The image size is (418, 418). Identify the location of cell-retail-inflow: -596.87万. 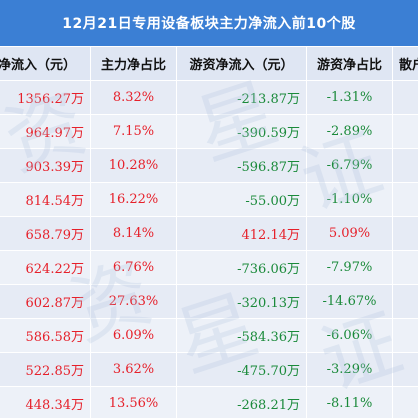
(241, 165).